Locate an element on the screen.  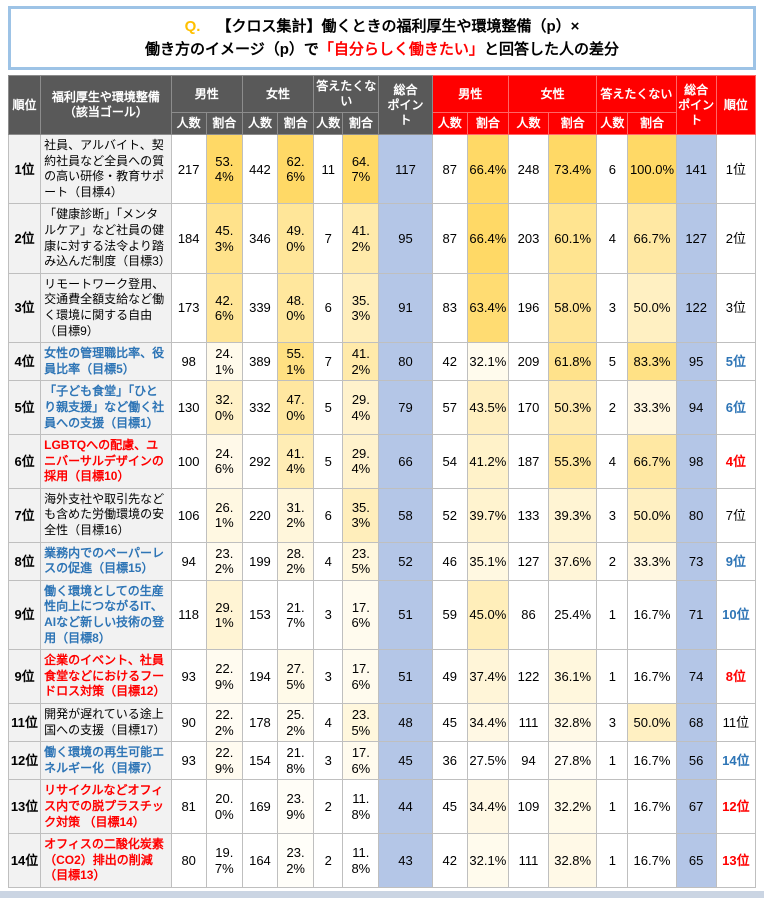
female-ratio-cell-right: 73.4% is located at coordinates (573, 169).